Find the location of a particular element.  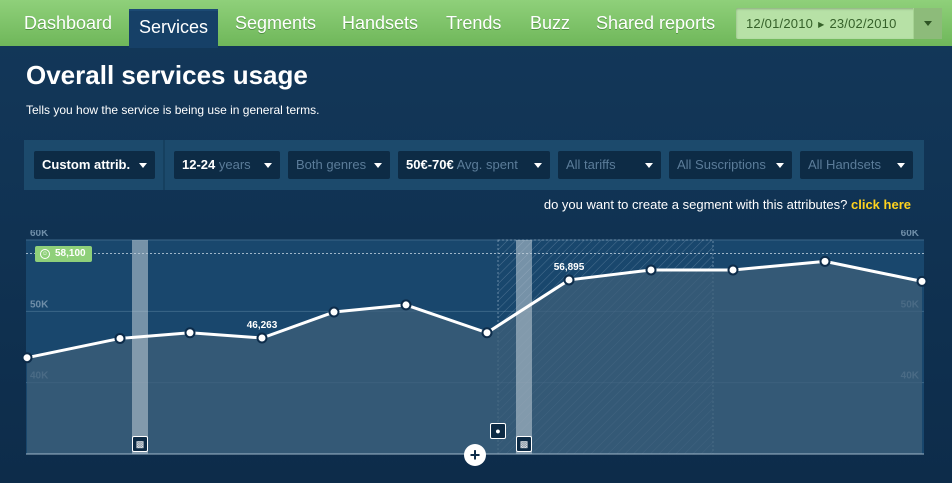

page-title: Overall services usage is located at coordinates (167, 75).